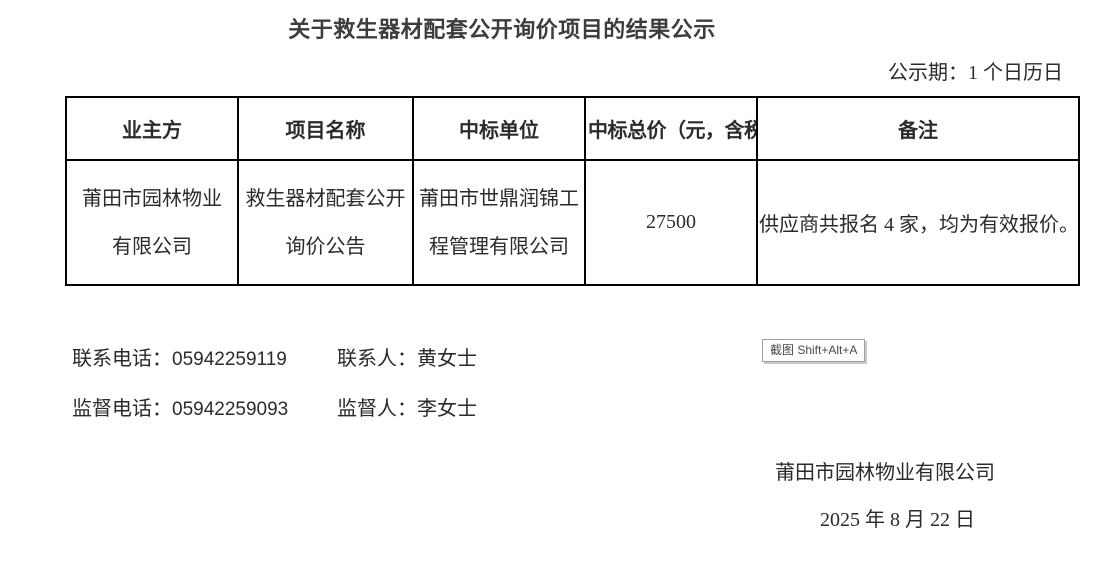 This screenshot has width=1110, height=585. I want to click on signature-date: 2025 年 8 月 22 日, so click(897, 520).